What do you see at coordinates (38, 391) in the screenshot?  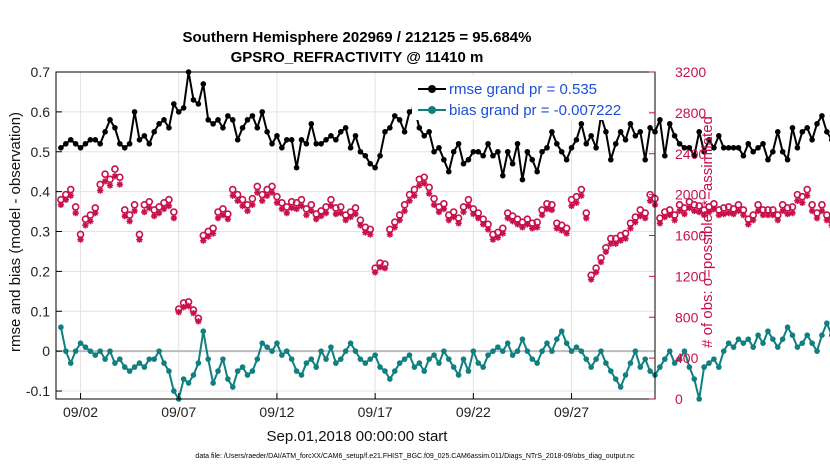 I see `y-tick-label: -0.1` at bounding box center [38, 391].